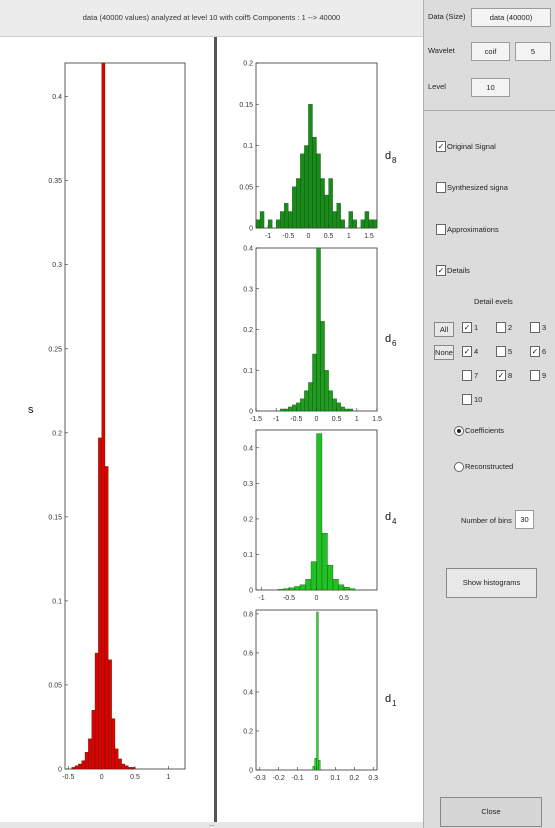 This screenshot has width=555, height=828. I want to click on level-6-checkbox: ✓, so click(535, 351).